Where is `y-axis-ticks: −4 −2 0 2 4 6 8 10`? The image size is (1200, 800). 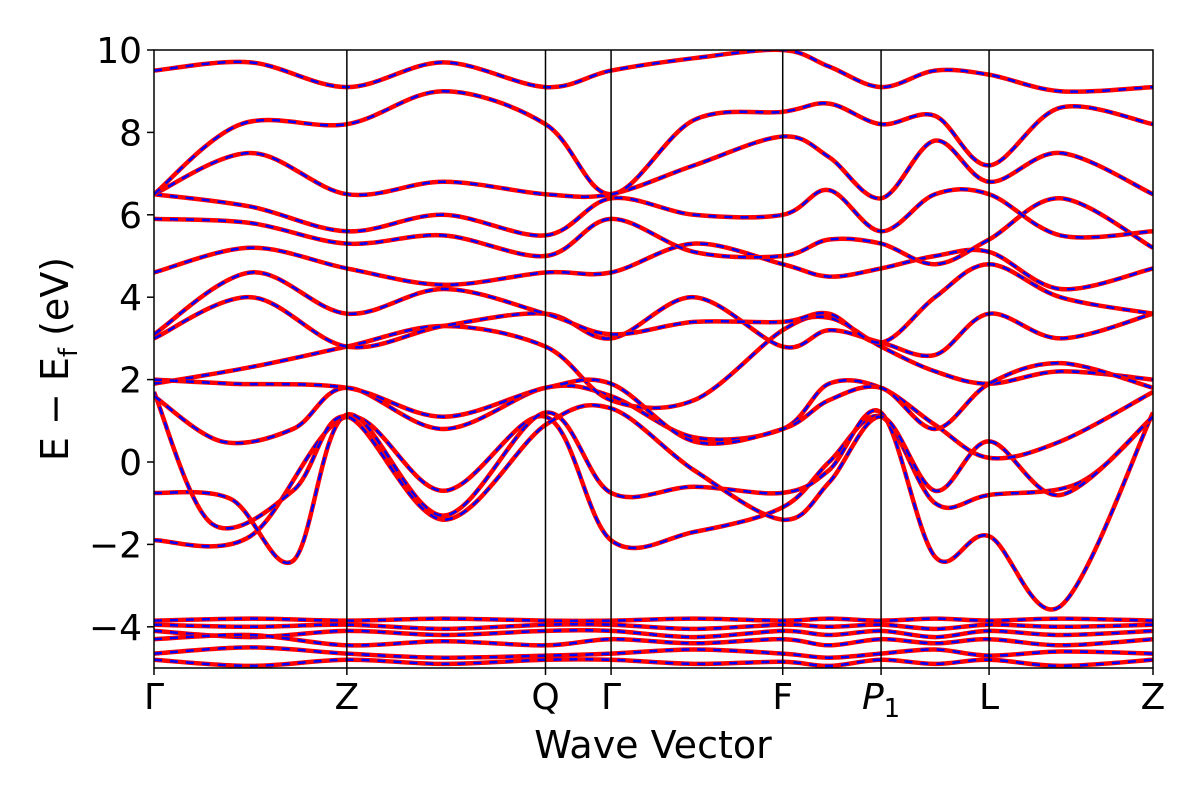 y-axis-ticks: −4 −2 0 2 4 6 8 10 is located at coordinates (121, 340).